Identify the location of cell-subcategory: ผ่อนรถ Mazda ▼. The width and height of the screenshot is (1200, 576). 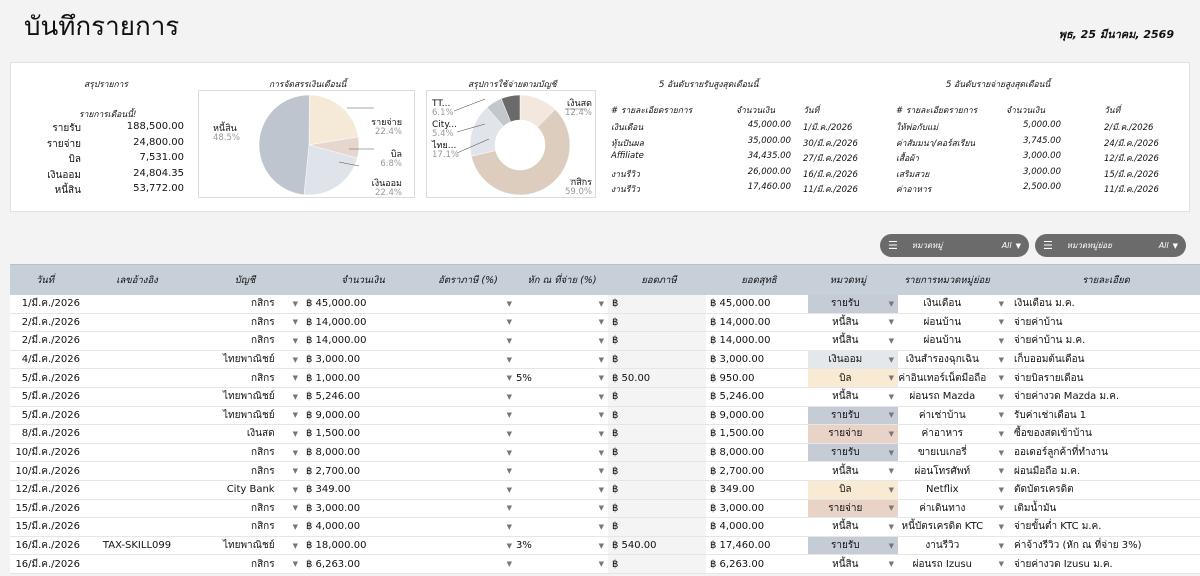
(953, 397).